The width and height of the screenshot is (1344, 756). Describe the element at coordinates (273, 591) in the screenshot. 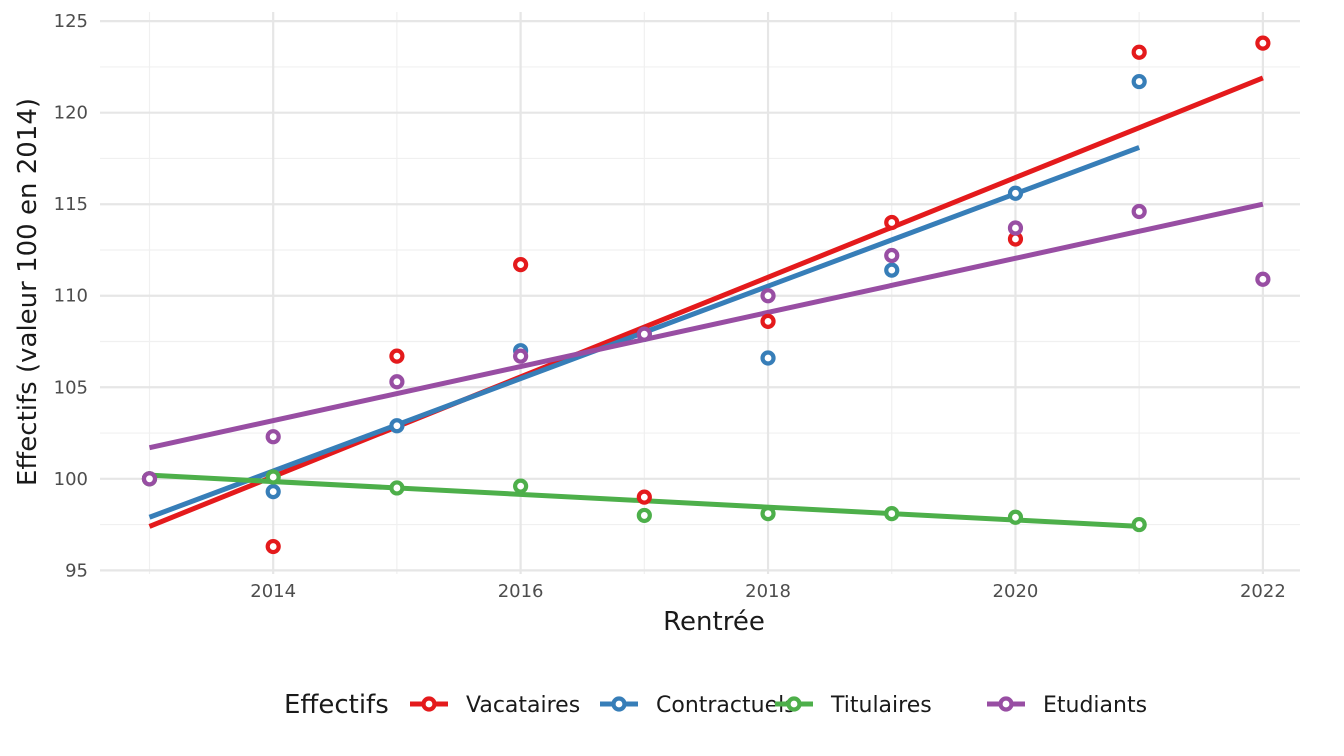

I see `x-tick-label: 2014` at that location.